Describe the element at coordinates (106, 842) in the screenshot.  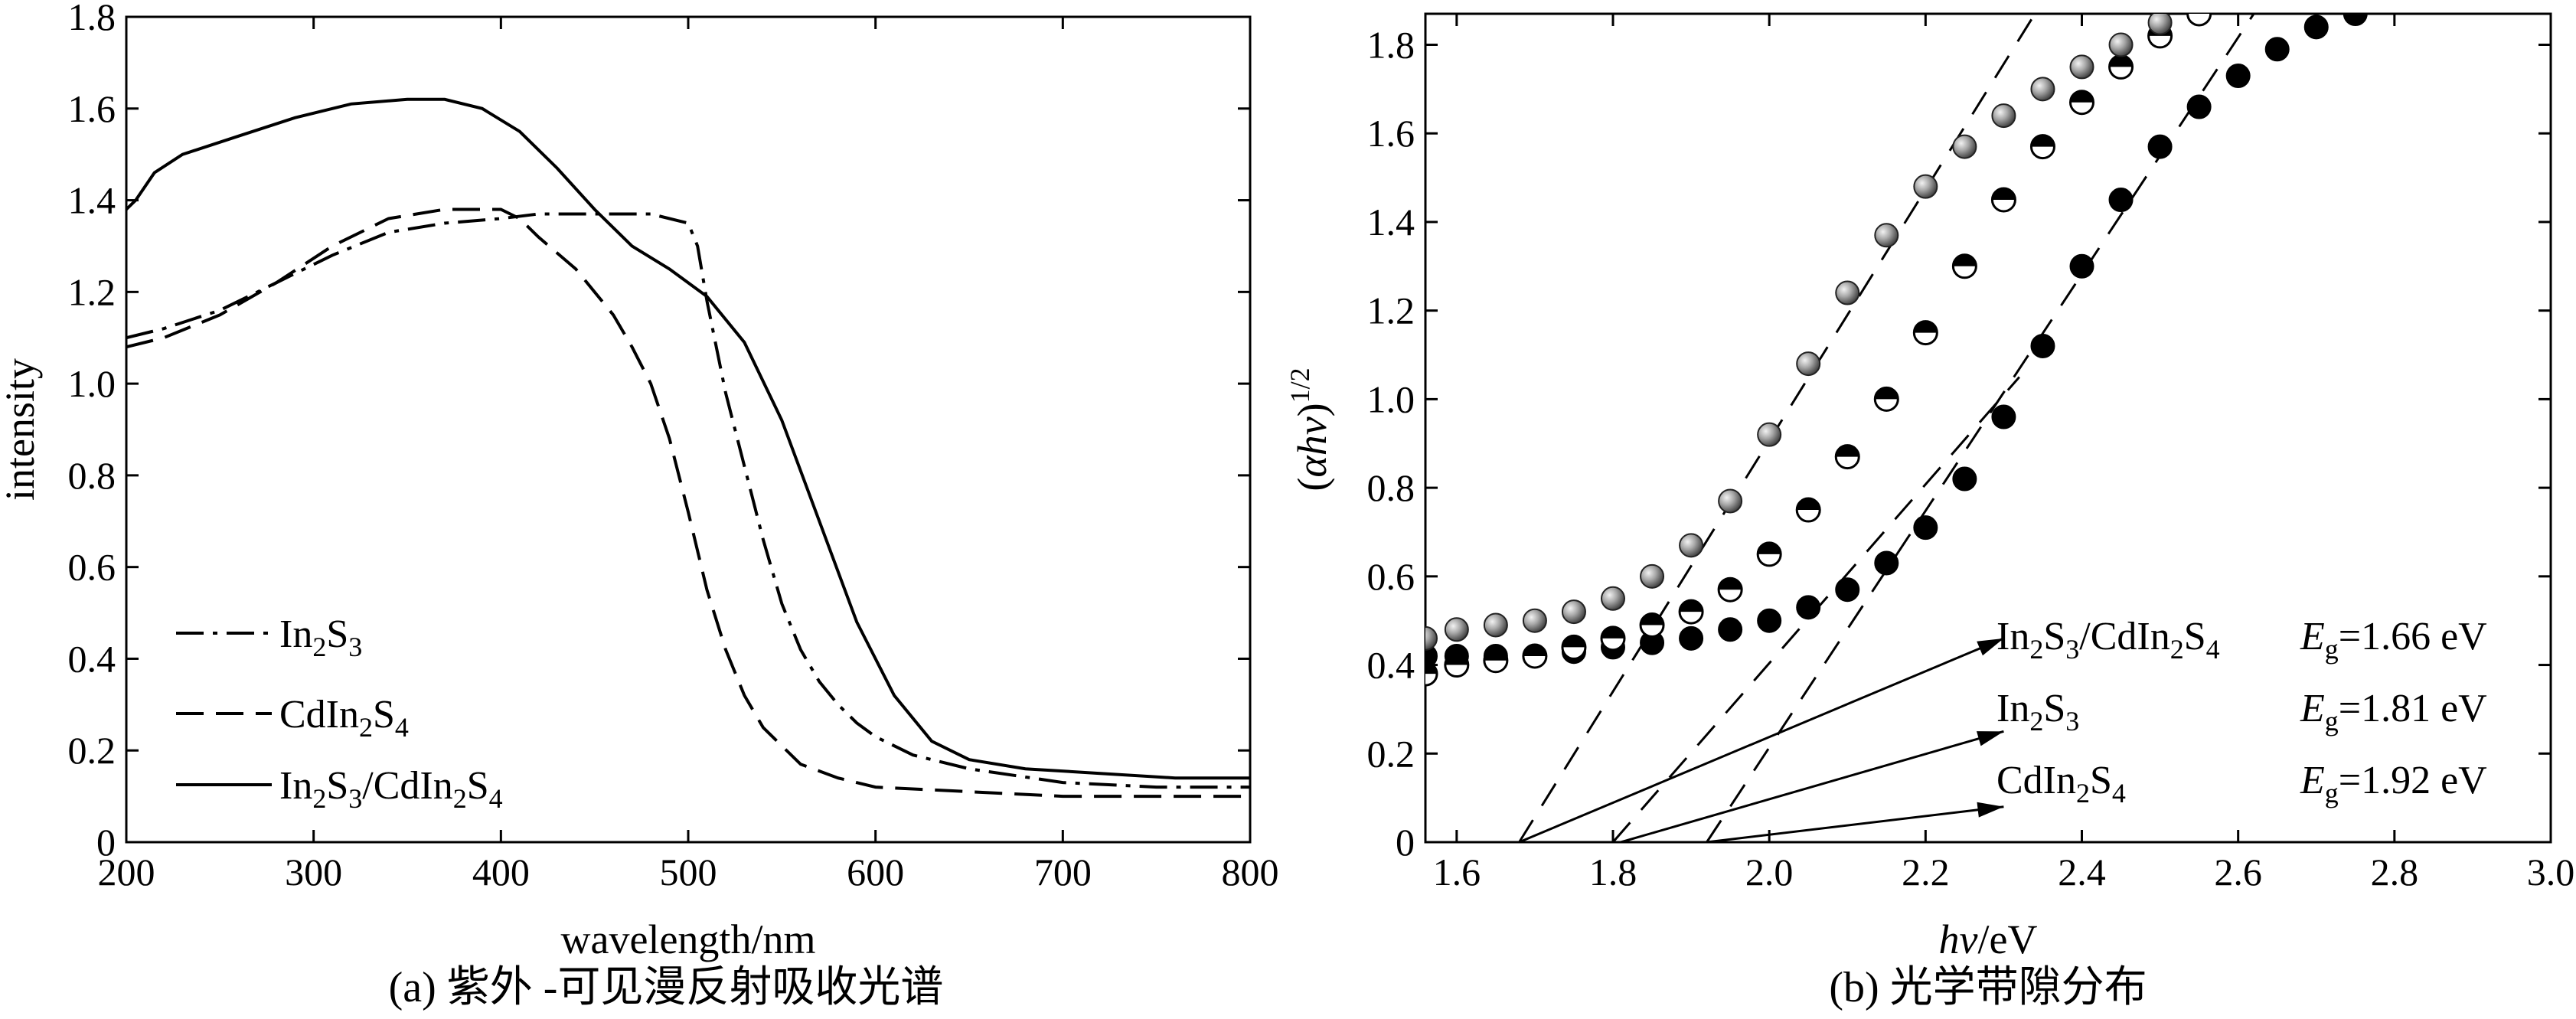
I see `panel-a-y-tick-label: 0` at that location.